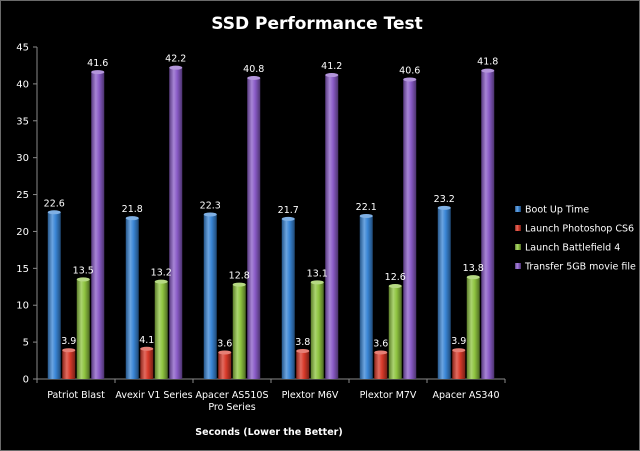 The height and width of the screenshot is (451, 640). I want to click on y-tick-label: 10, so click(22, 306).